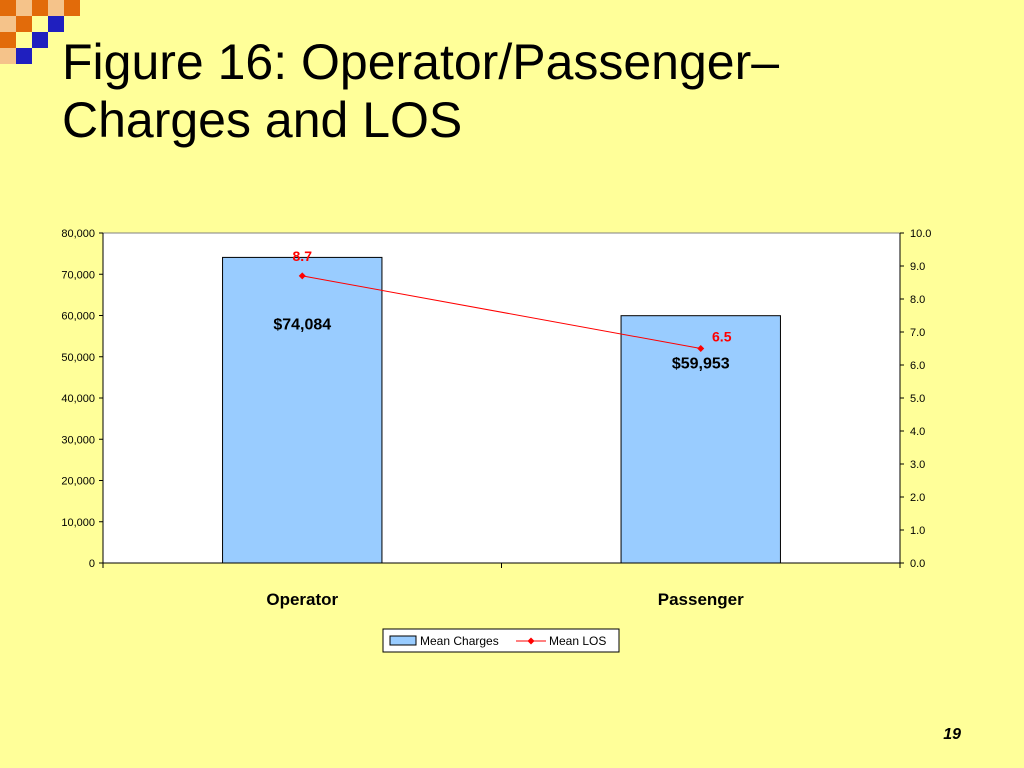  I want to click on slide-number: 19, so click(952, 734).